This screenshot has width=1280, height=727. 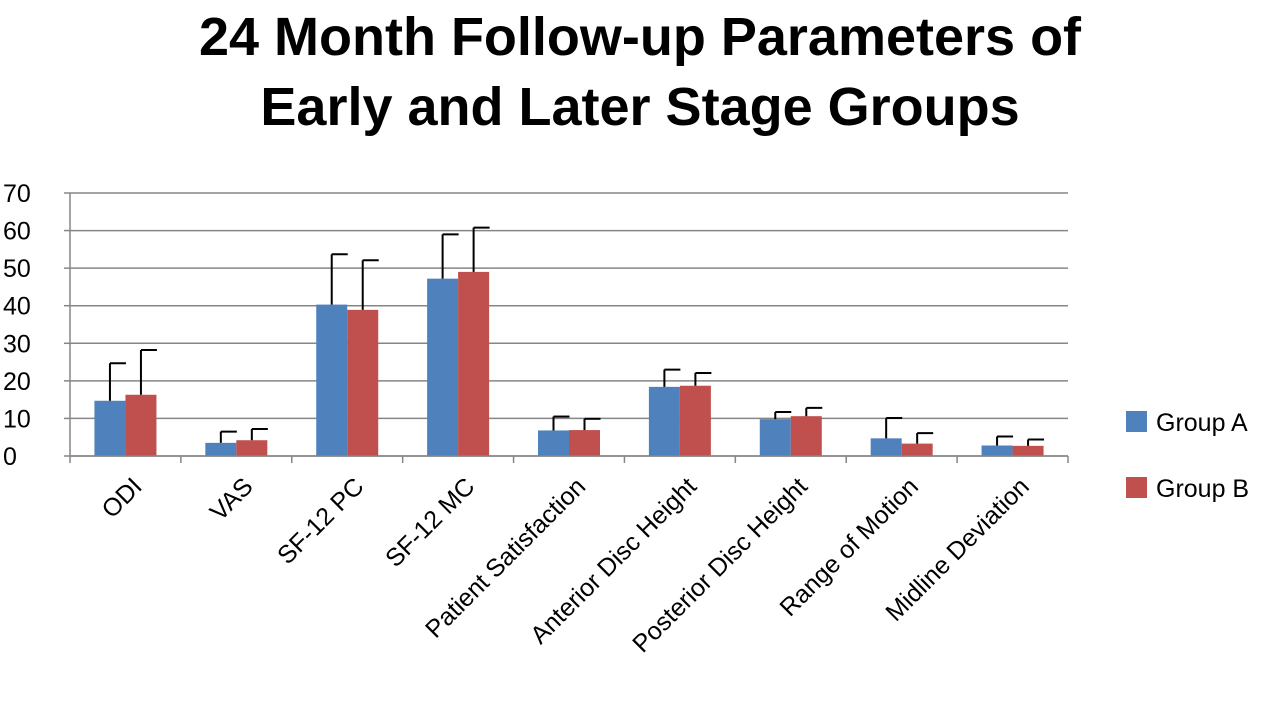 I want to click on chart-title-line-1: 24 Month Follow-up Parameters of, so click(x=640, y=37).